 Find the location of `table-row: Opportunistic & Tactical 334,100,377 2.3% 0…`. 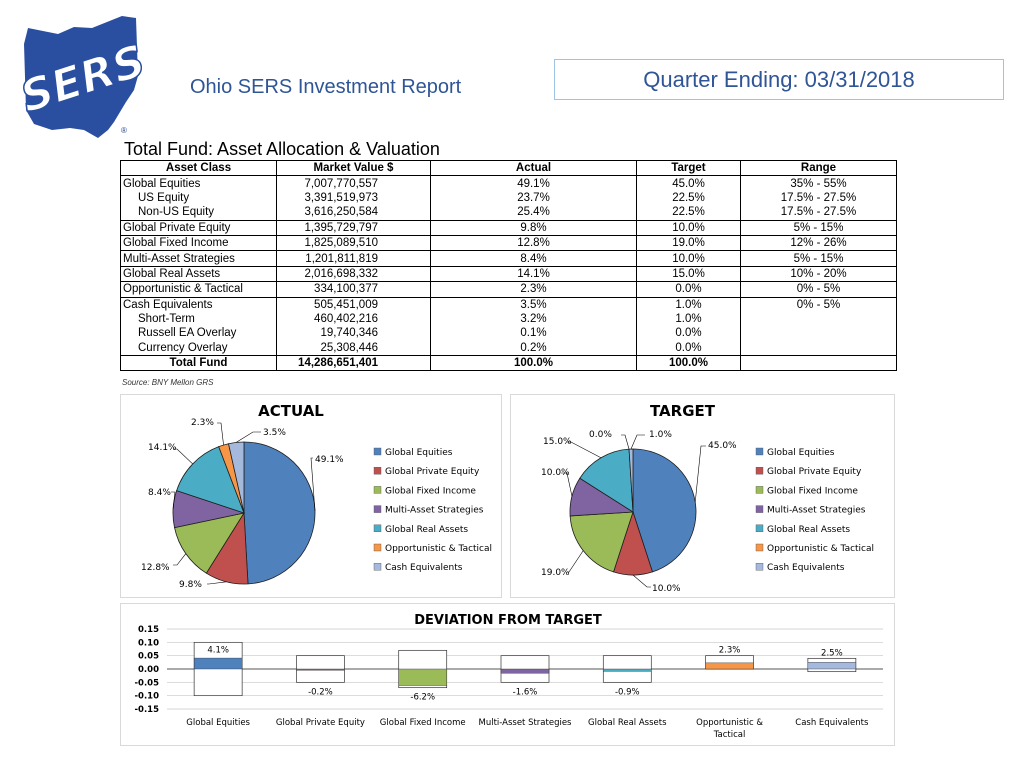

table-row: Opportunistic & Tactical 334,100,377 2.3% 0… is located at coordinates (508, 289).